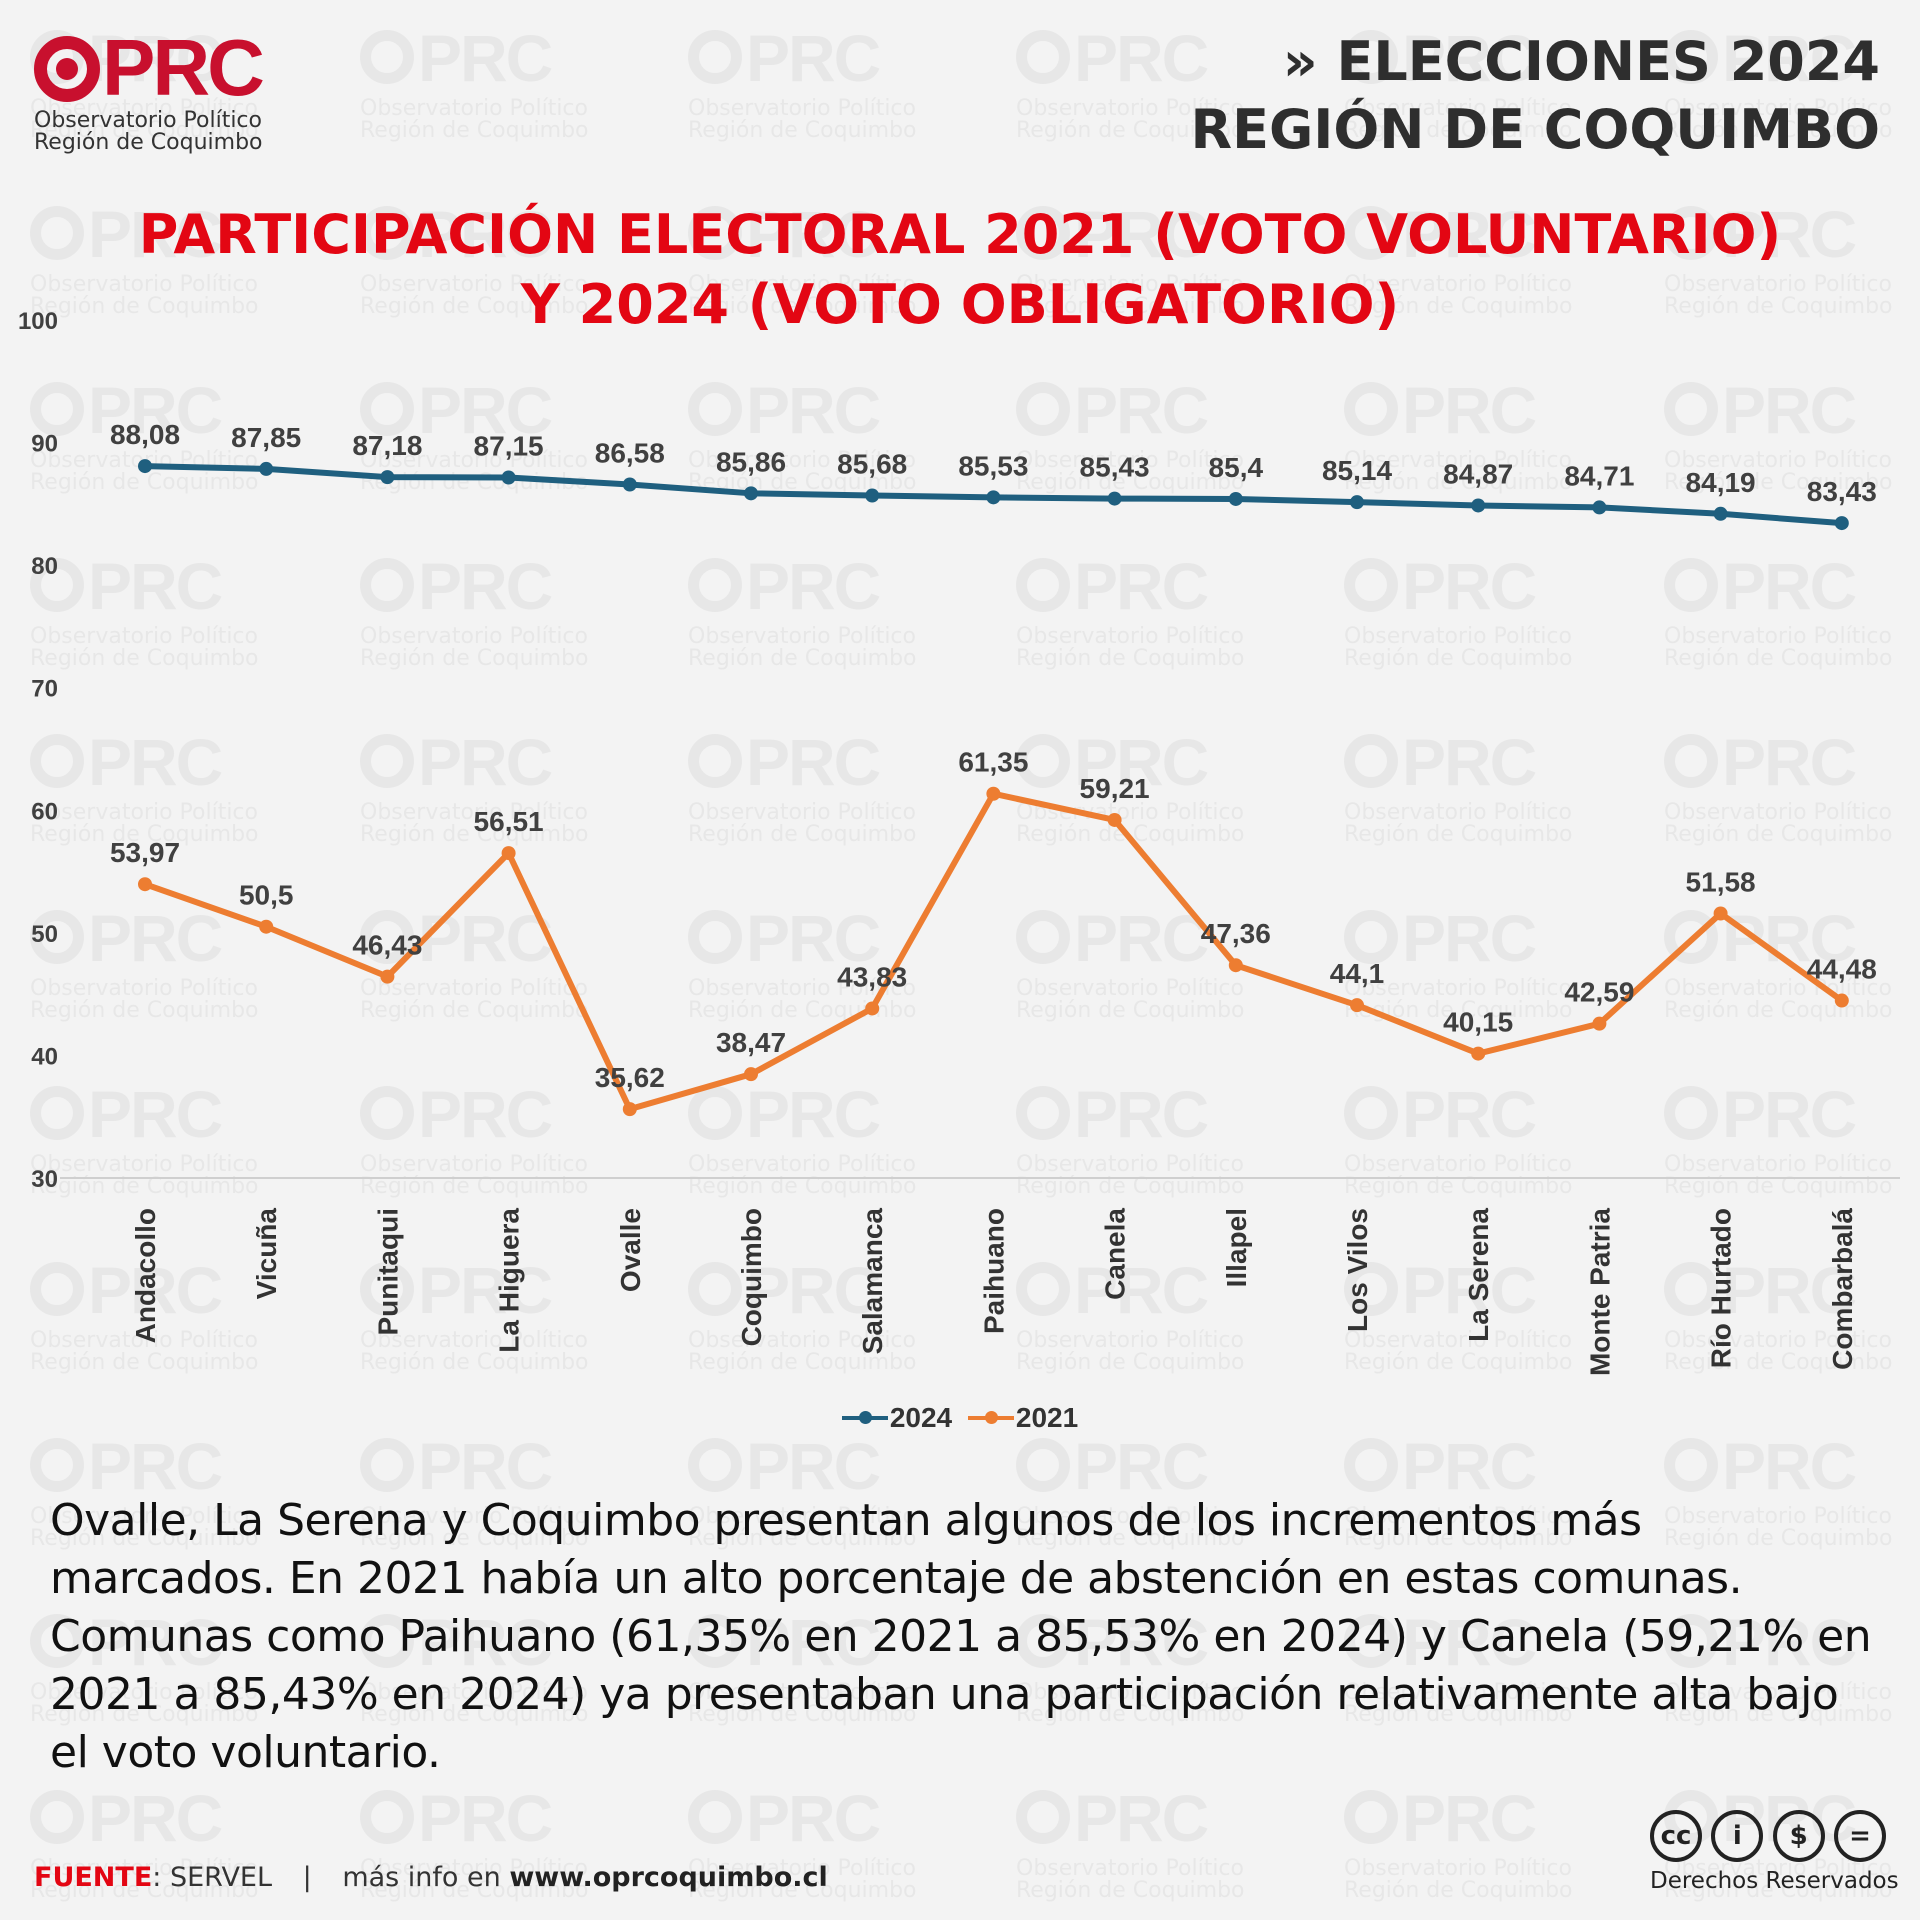 The height and width of the screenshot is (1920, 1920). What do you see at coordinates (993, 762) in the screenshot?
I see `data-label-2021: 61,35` at bounding box center [993, 762].